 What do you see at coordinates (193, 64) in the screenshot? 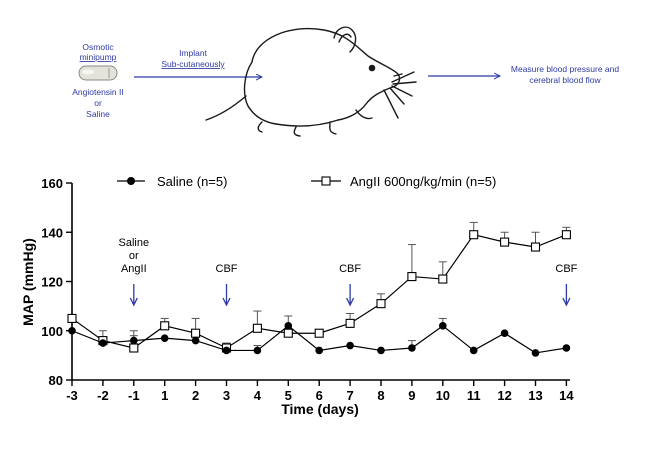
I see `implant-label-line2: Sub-cutaneously` at bounding box center [193, 64].